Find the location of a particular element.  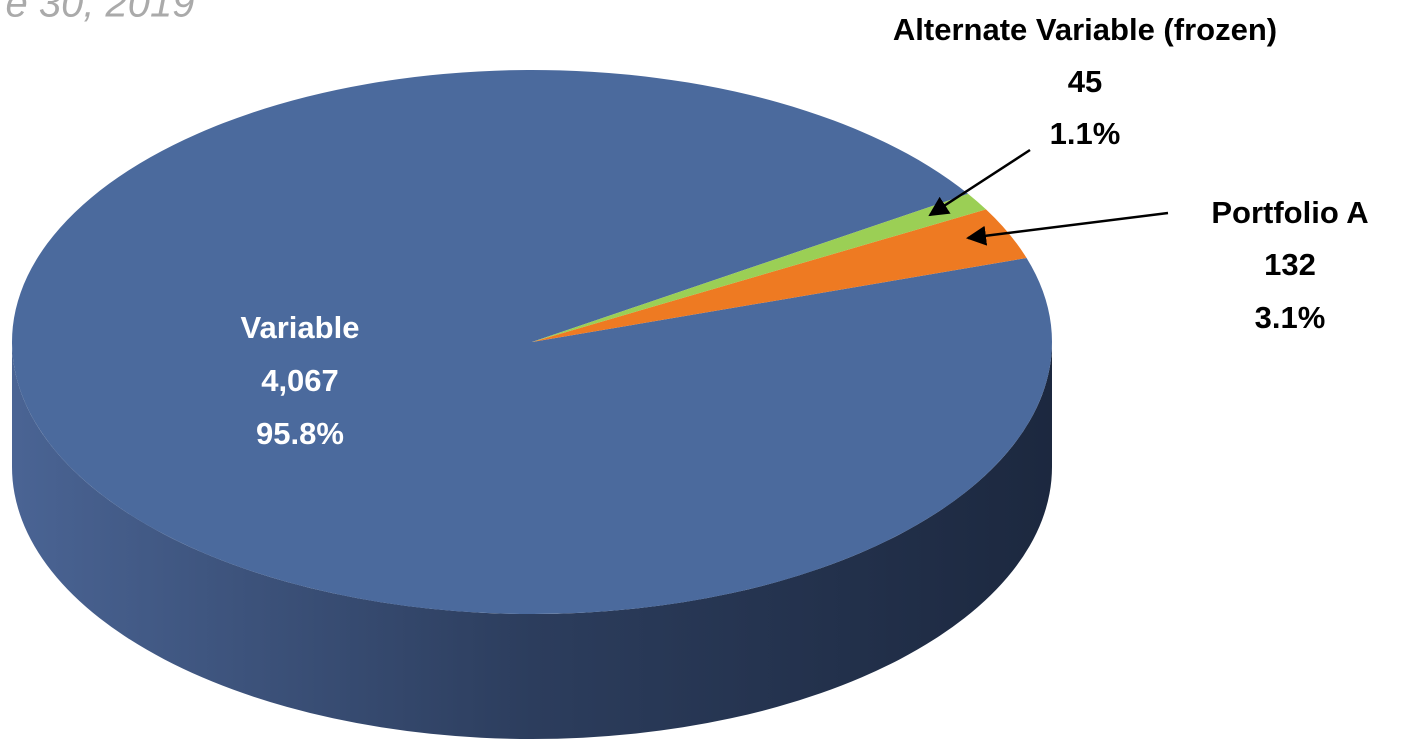

value-label: 4,067 is located at coordinates (300, 380).